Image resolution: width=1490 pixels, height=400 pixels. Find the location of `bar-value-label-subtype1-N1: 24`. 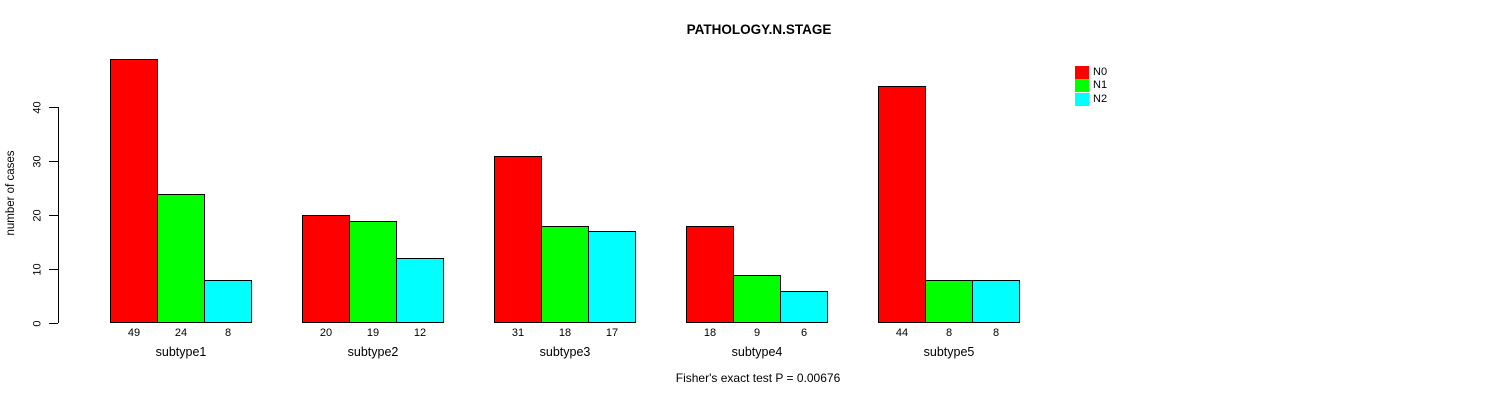

bar-value-label-subtype1-N1: 24 is located at coordinates (181, 333).